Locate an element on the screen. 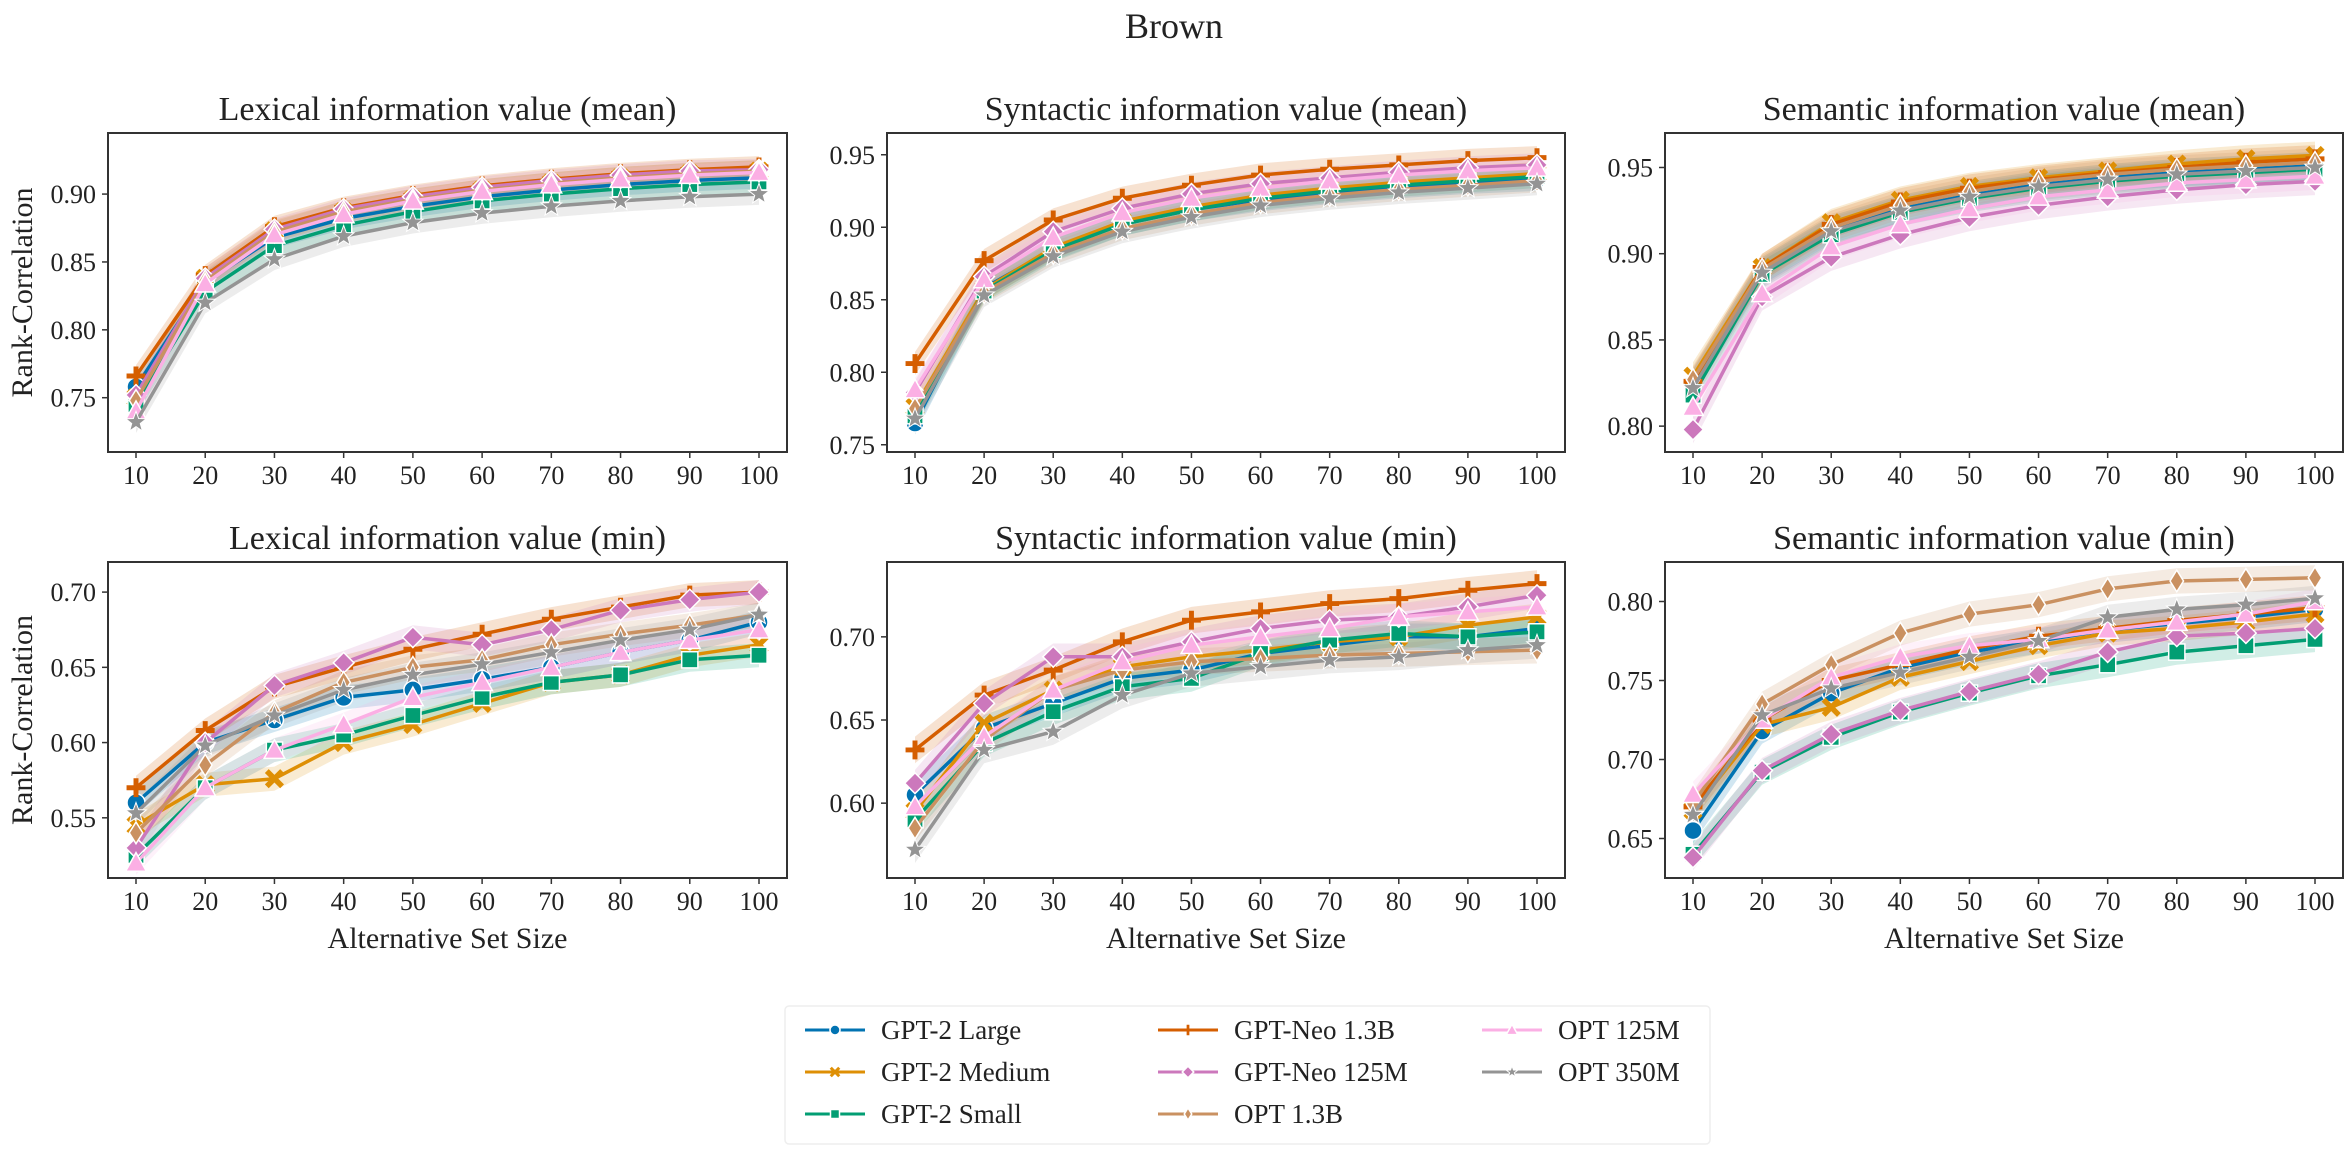 The image size is (2348, 1152). y-tick-label: 0.75 is located at coordinates (74, 398).